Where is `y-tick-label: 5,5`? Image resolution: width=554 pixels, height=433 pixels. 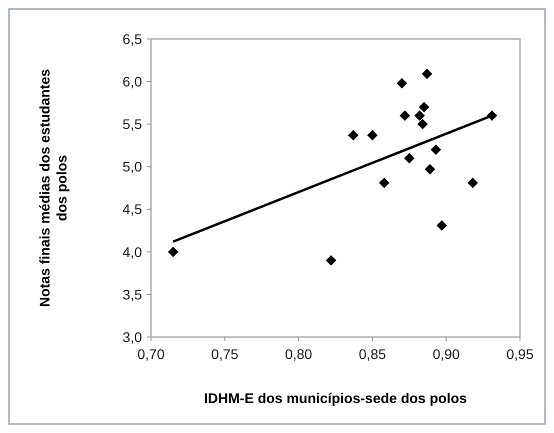
y-tick-label: 5,5 is located at coordinates (132, 124).